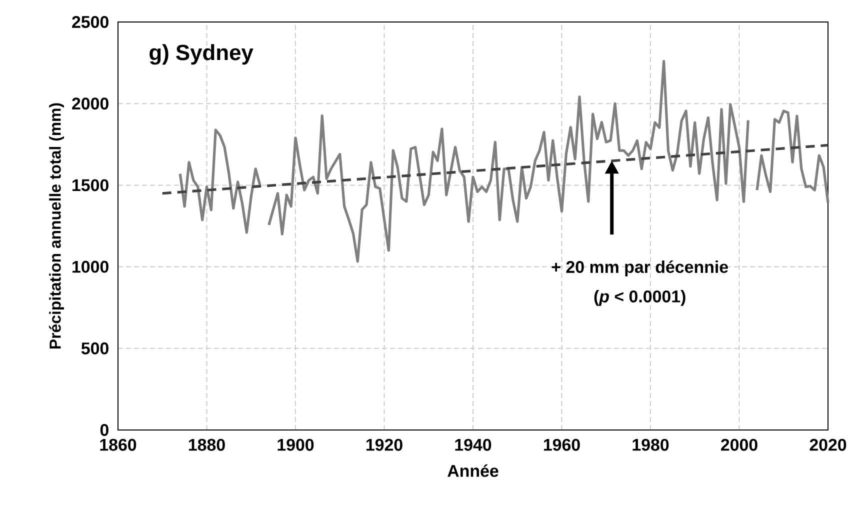  Describe the element at coordinates (90, 185) in the screenshot. I see `y-tick-label: 1500` at that location.